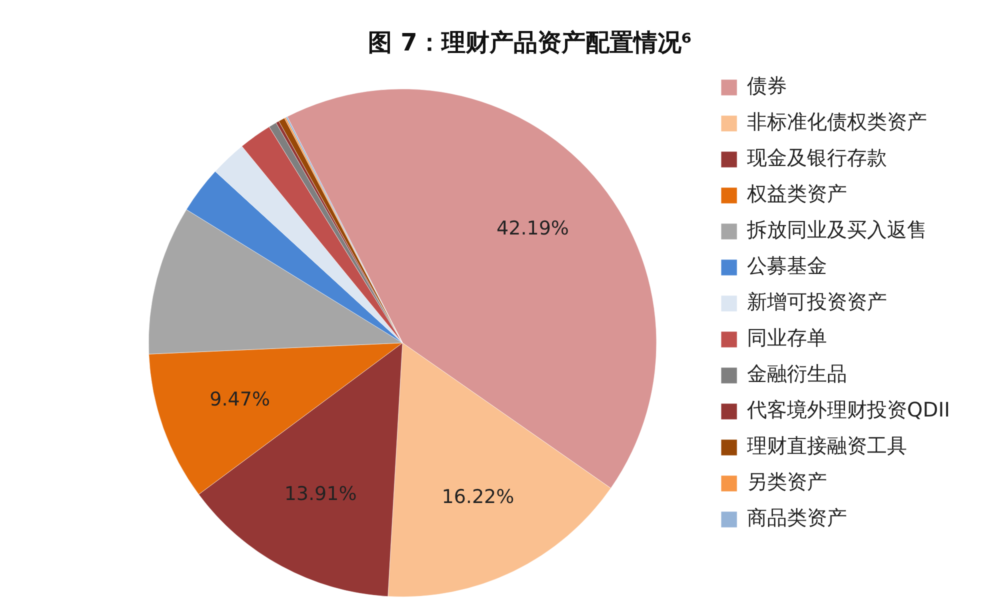  Describe the element at coordinates (787, 266) in the screenshot. I see `legend-label: 公募基金` at that location.